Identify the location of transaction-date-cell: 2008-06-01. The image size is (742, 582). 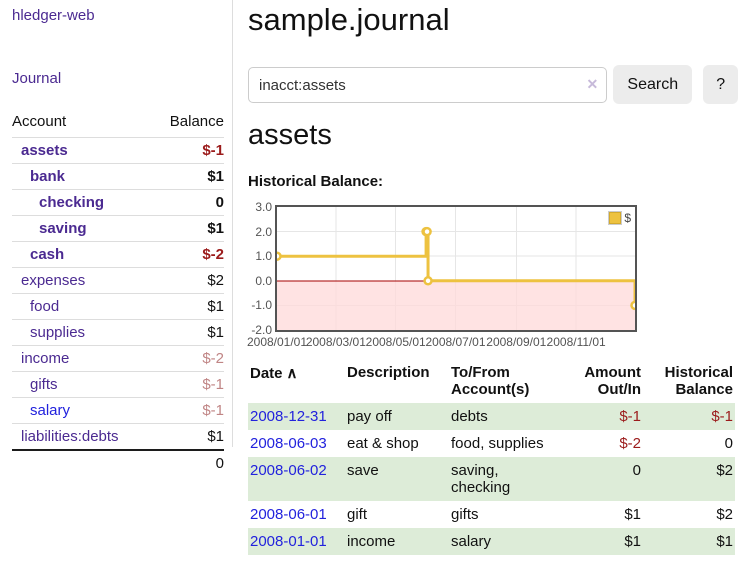
(296, 514).